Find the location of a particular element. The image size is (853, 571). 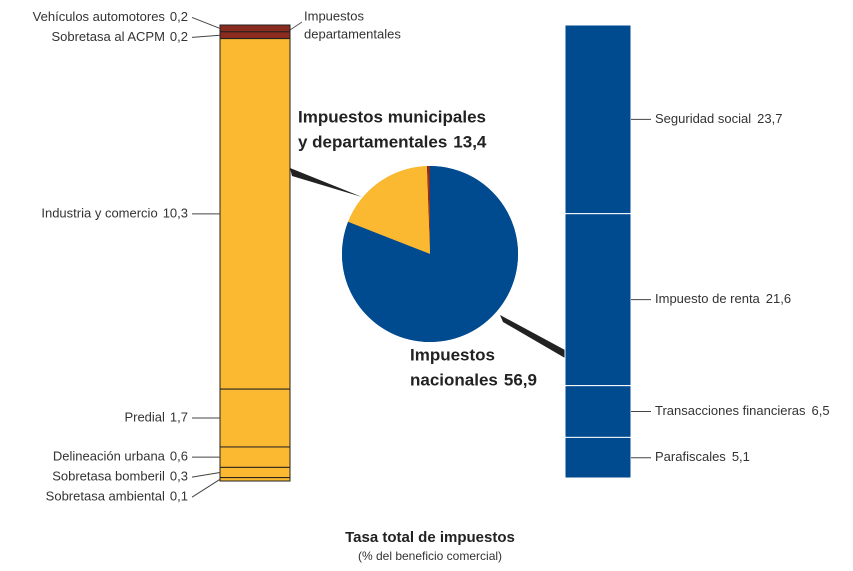

annotation: departamentales is located at coordinates (352, 33).